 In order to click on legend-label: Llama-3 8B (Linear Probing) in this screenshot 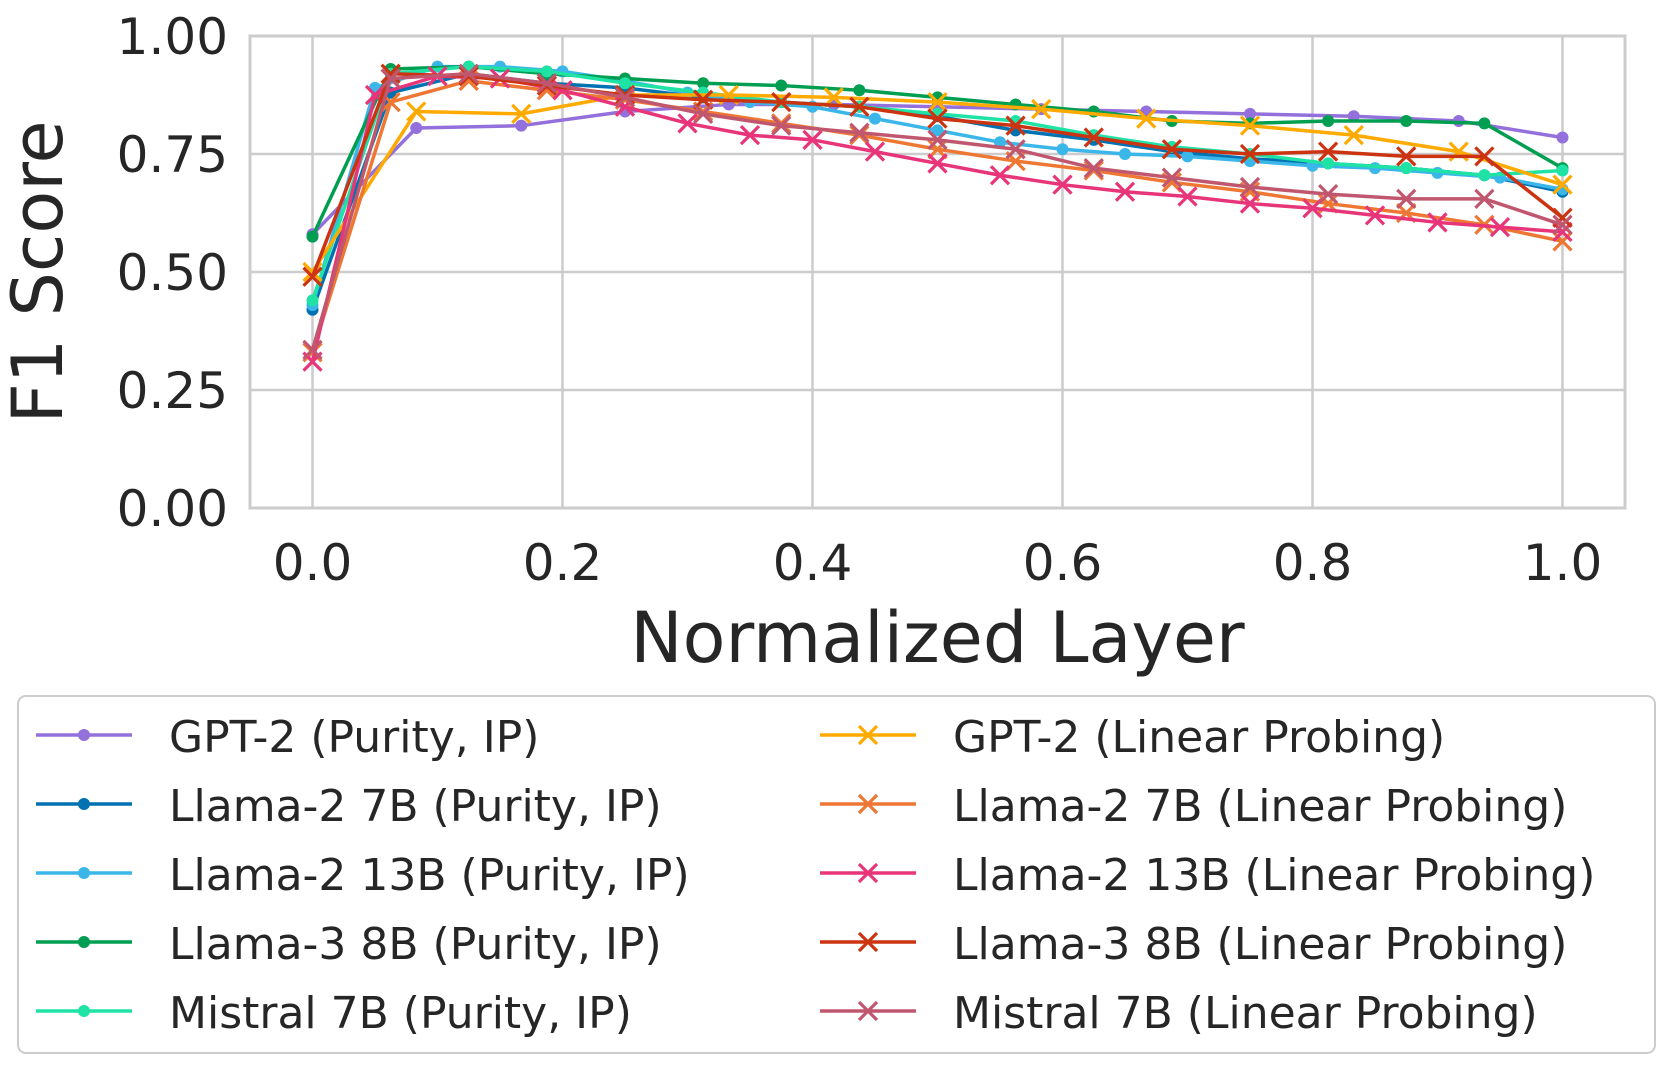, I will do `click(1260, 944)`.